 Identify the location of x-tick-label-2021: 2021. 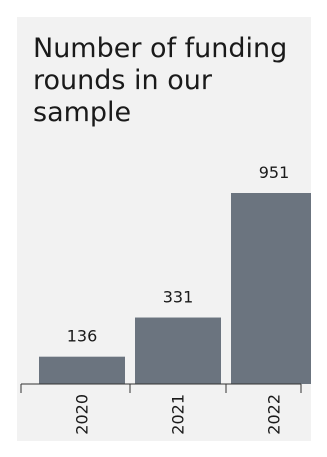
(178, 414).